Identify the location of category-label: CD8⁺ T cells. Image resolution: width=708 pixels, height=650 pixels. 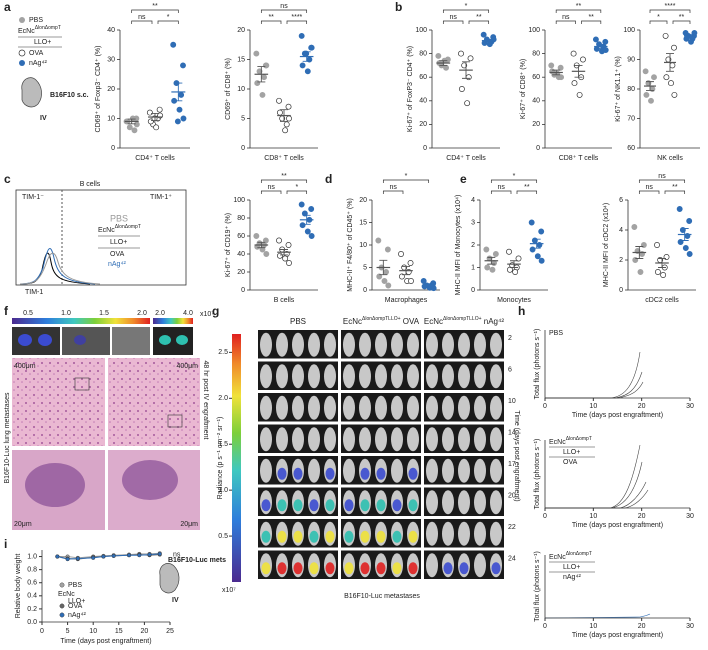
(579, 158).